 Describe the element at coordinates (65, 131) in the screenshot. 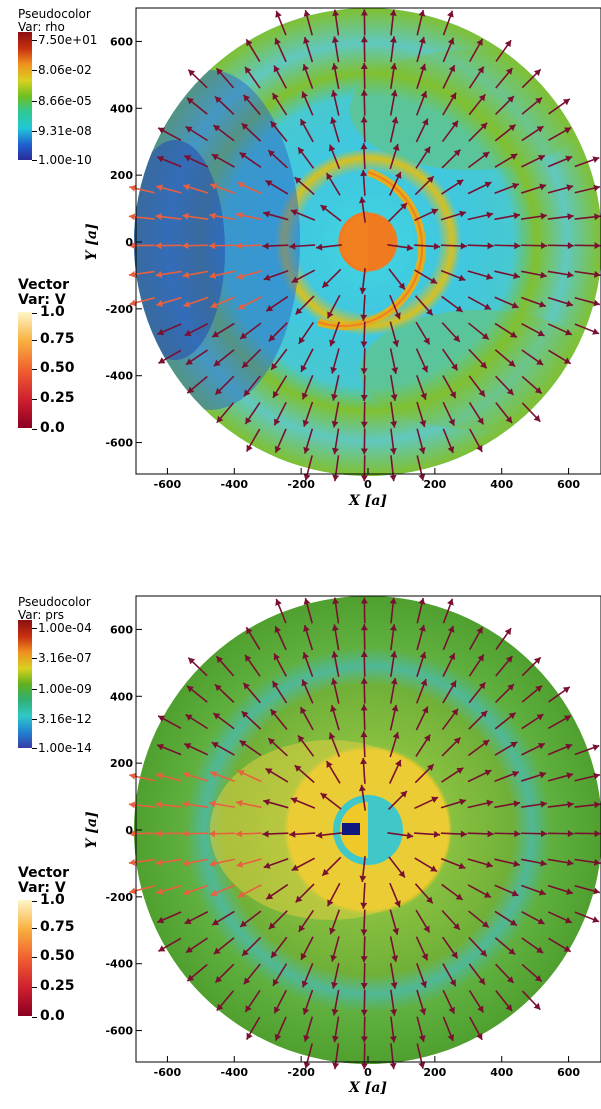

I see `rho-colorbar-tick: 9.31e-08` at that location.